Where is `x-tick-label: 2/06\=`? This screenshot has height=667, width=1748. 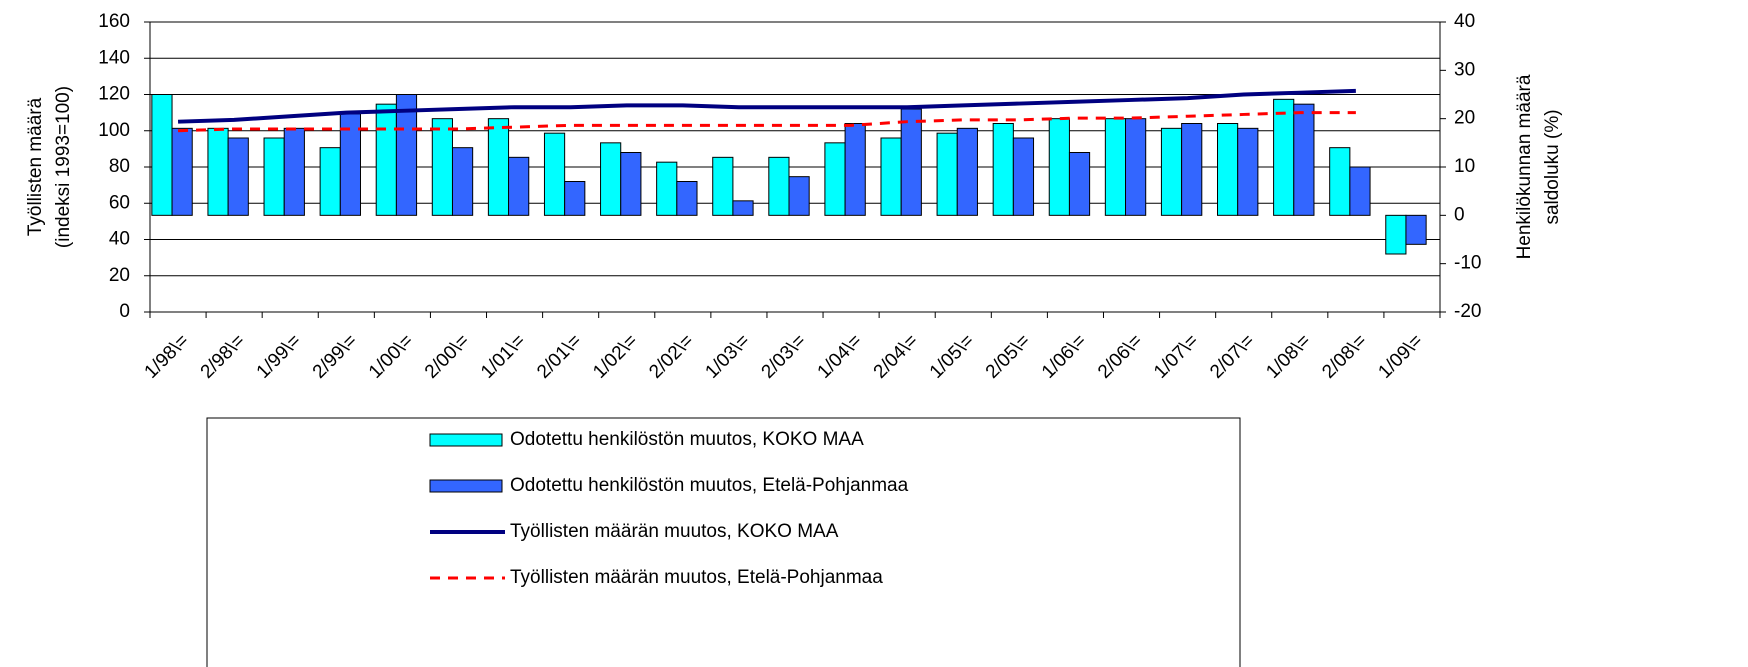
x-tick-label: 2/06\= is located at coordinates (1120, 356).